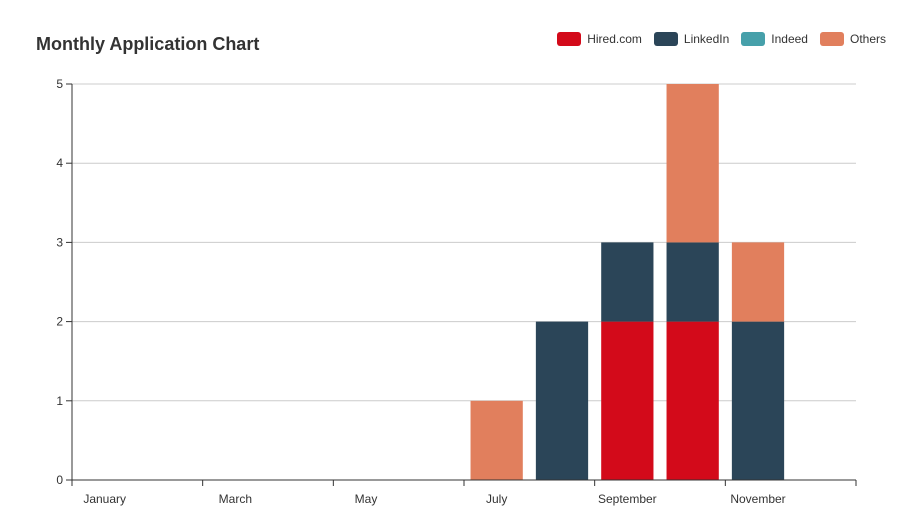  What do you see at coordinates (59, 322) in the screenshot?
I see `y-tick-label-2: 2` at bounding box center [59, 322].